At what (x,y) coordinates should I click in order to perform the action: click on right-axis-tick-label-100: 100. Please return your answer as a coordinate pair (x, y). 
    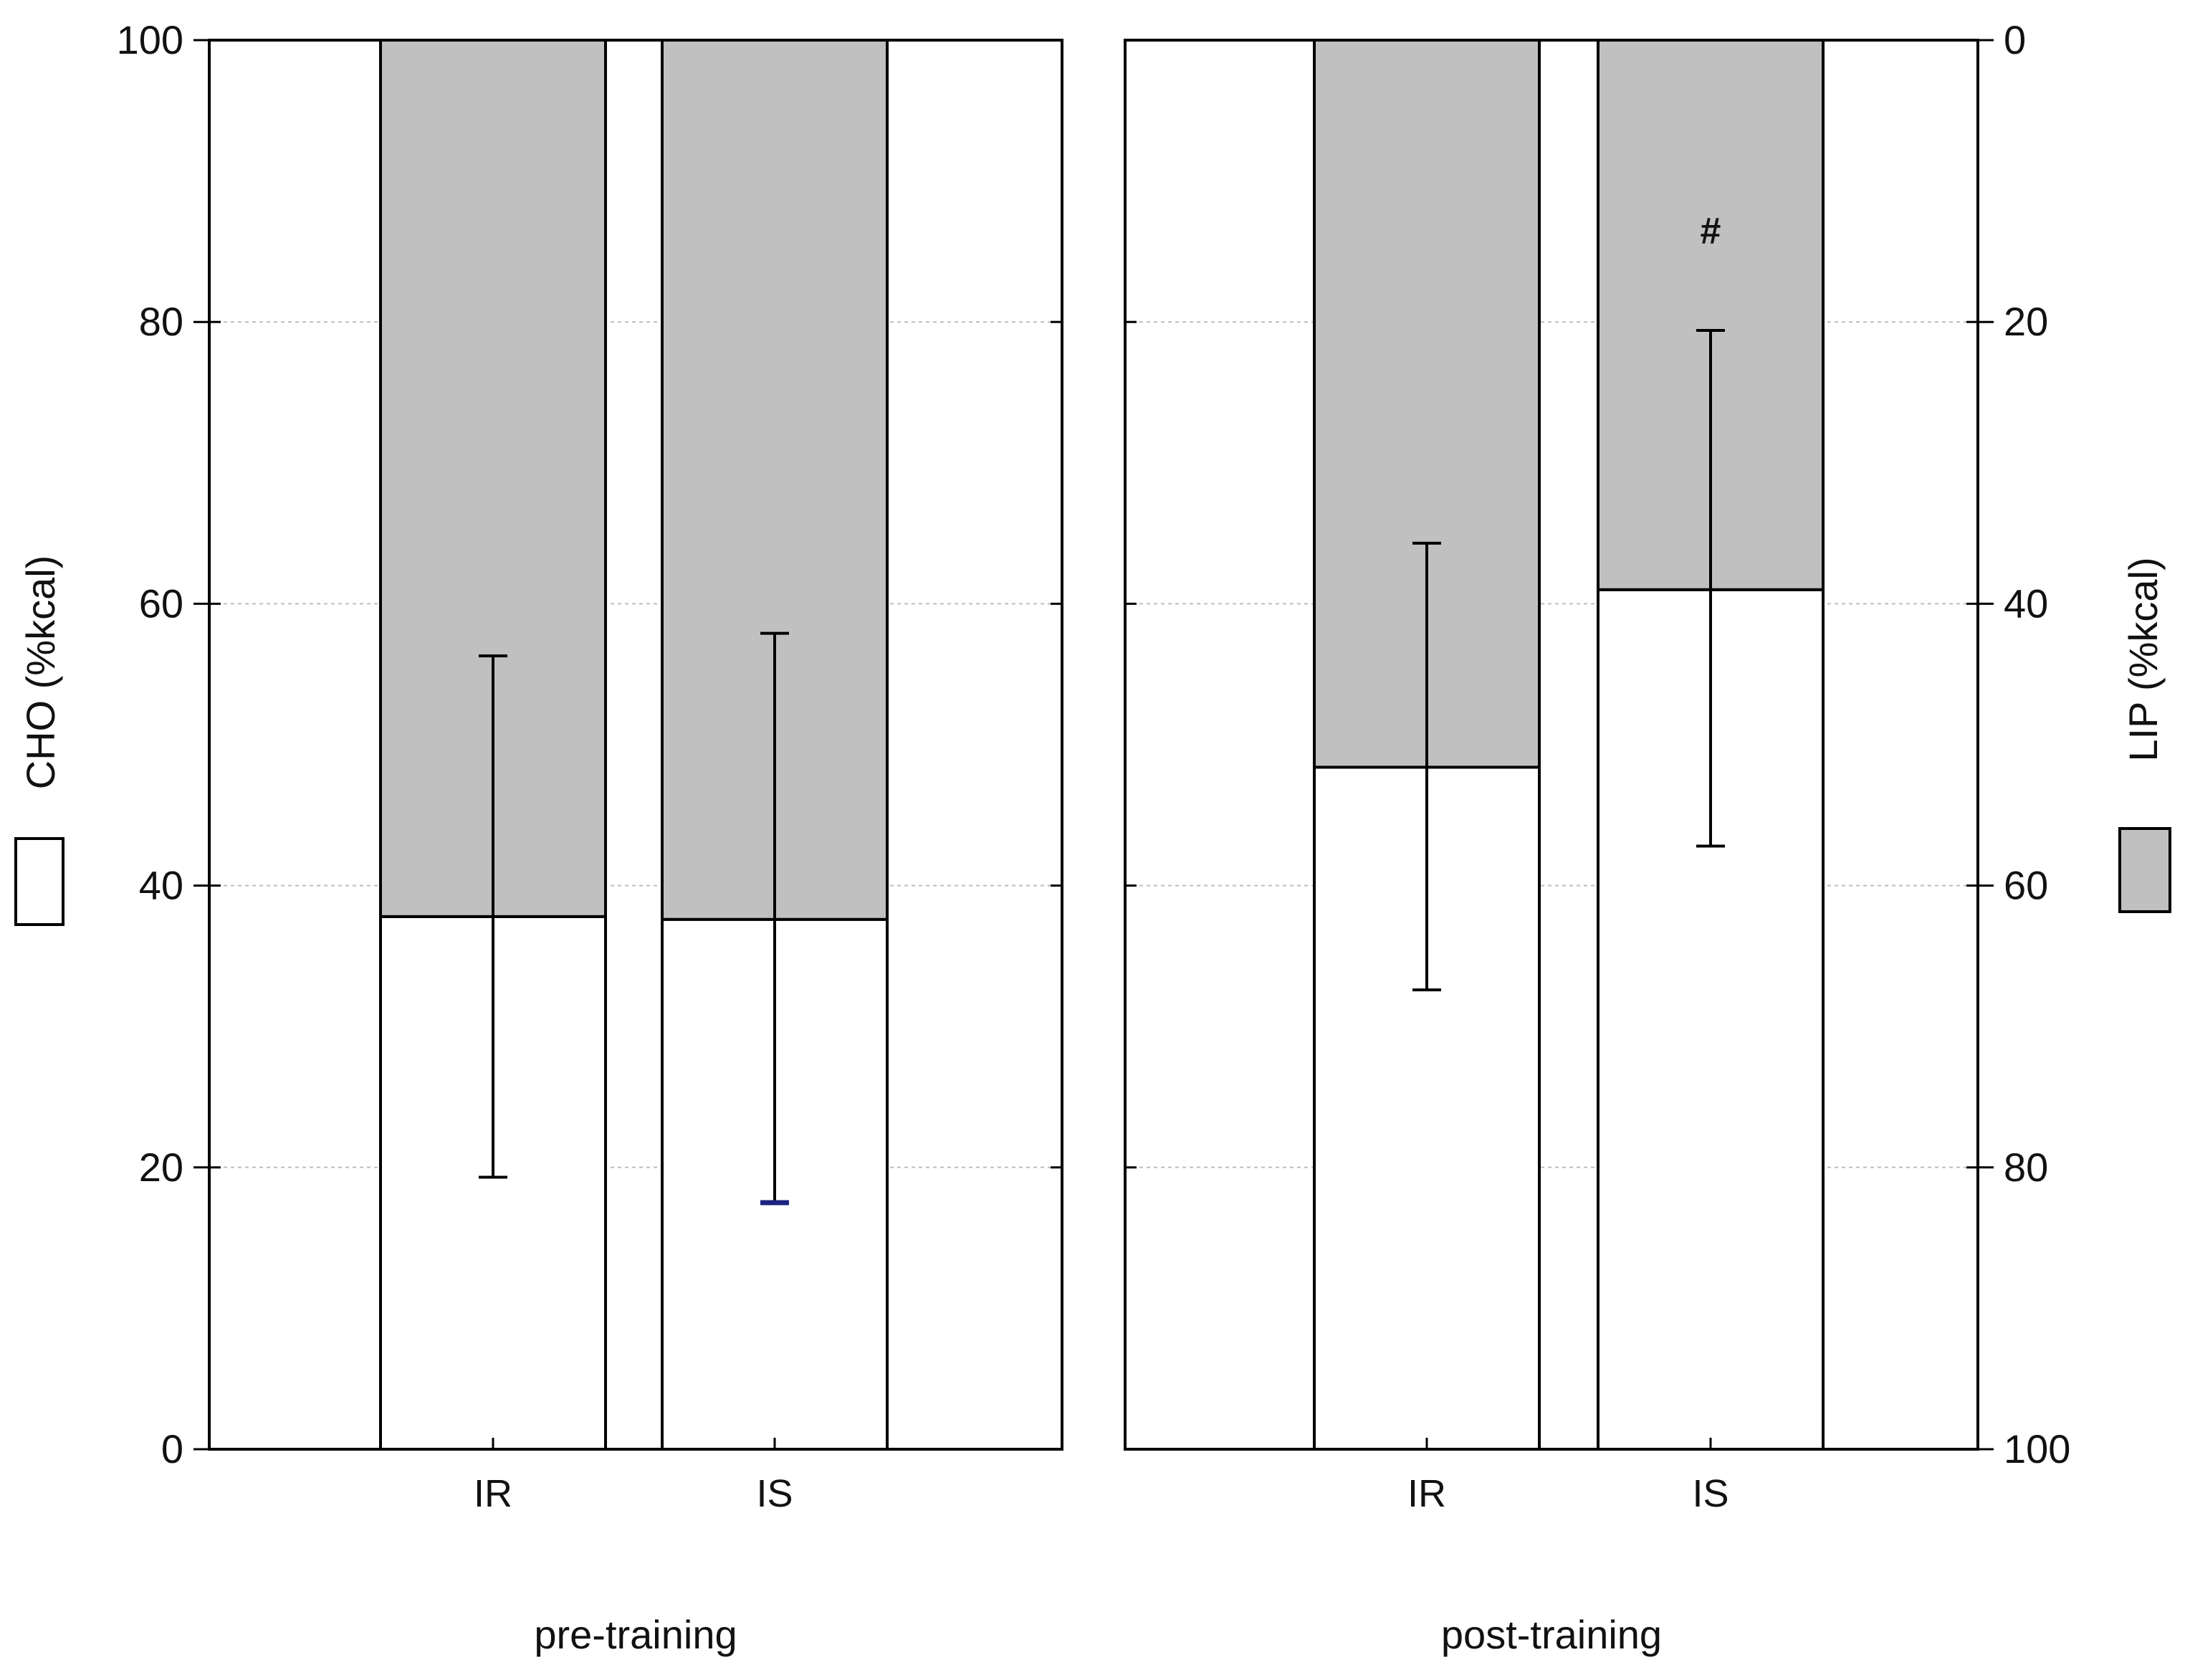
    Looking at the image, I should click on (2037, 1448).